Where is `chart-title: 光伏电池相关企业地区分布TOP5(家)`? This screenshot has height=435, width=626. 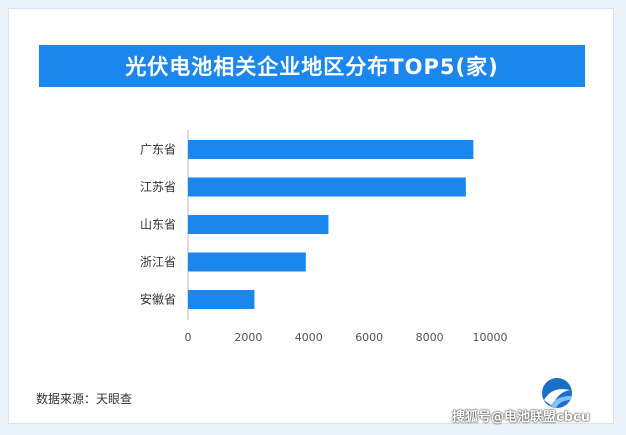
chart-title: 光伏电池相关企业地区分布TOP5(家) is located at coordinates (312, 66).